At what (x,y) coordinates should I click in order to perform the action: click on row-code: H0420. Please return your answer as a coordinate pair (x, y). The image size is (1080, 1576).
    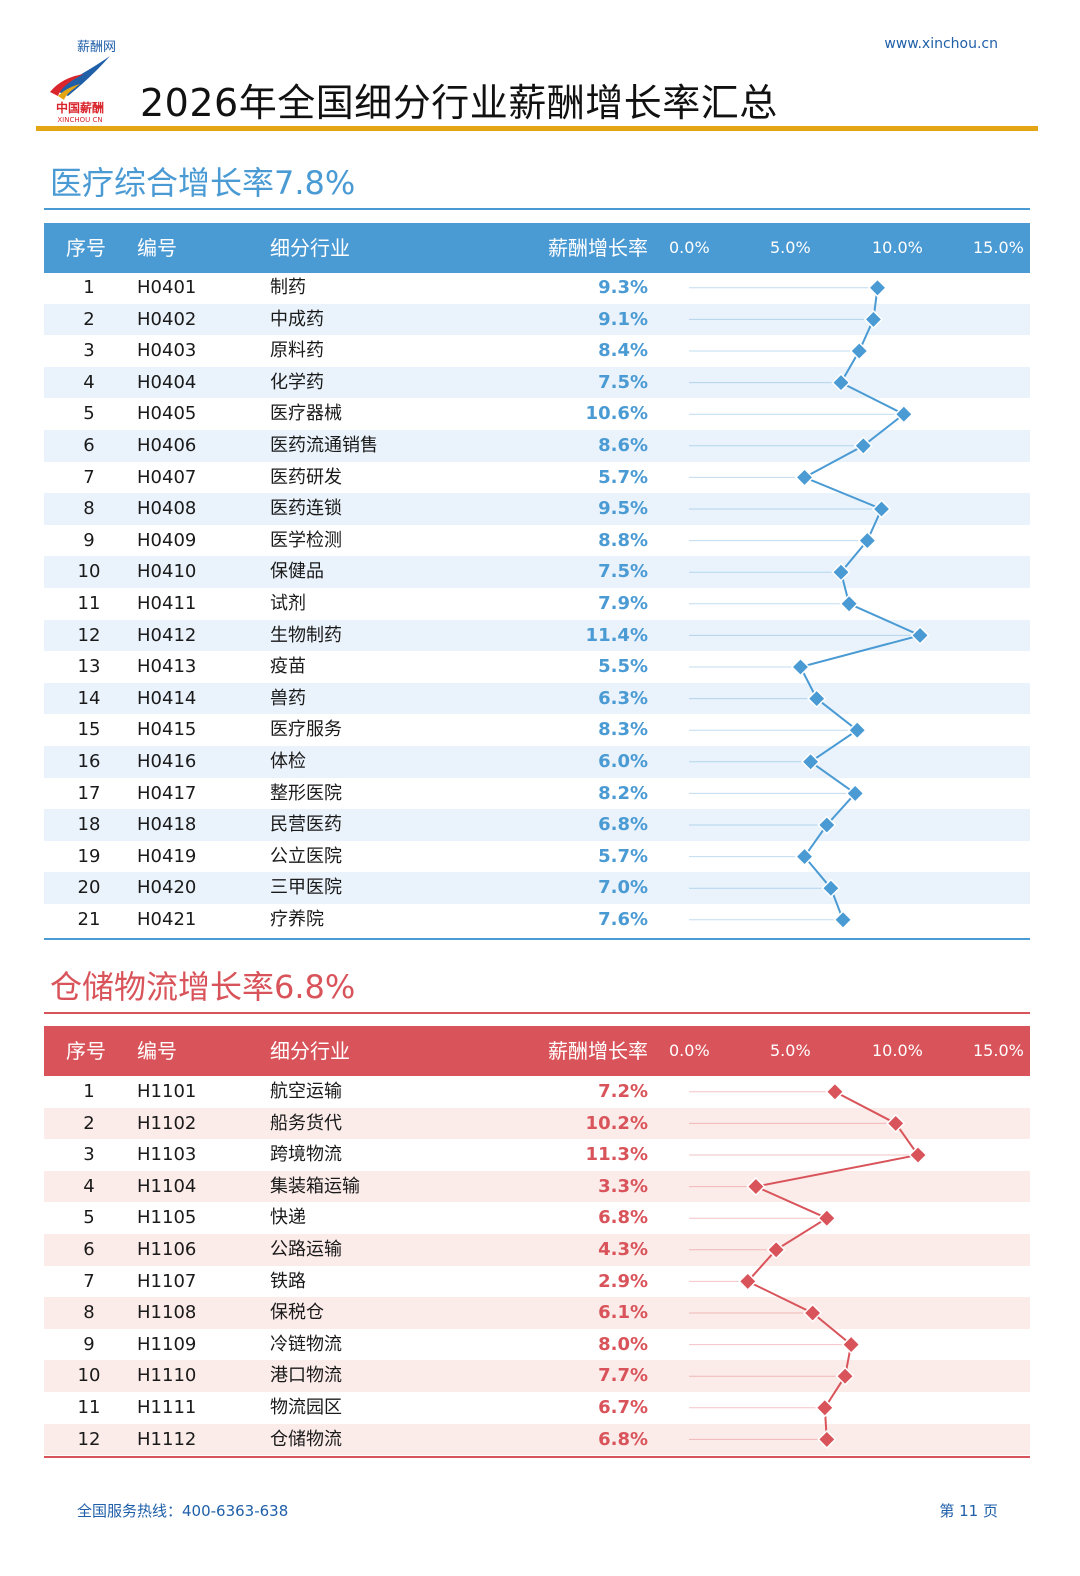
    Looking at the image, I should click on (167, 888).